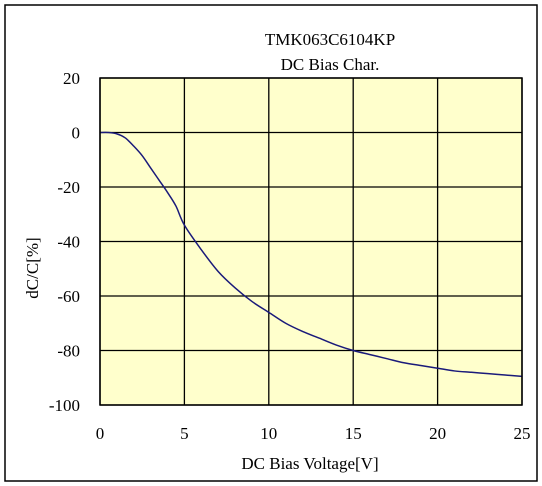  Describe the element at coordinates (68, 187) in the screenshot. I see `y-tick-label: -20` at that location.